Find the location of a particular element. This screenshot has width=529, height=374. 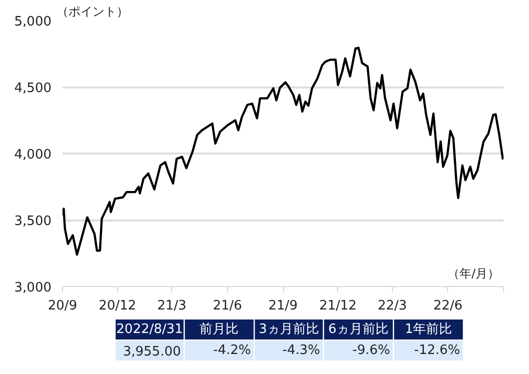

y-tick-label: 3,500 is located at coordinates (33, 221).